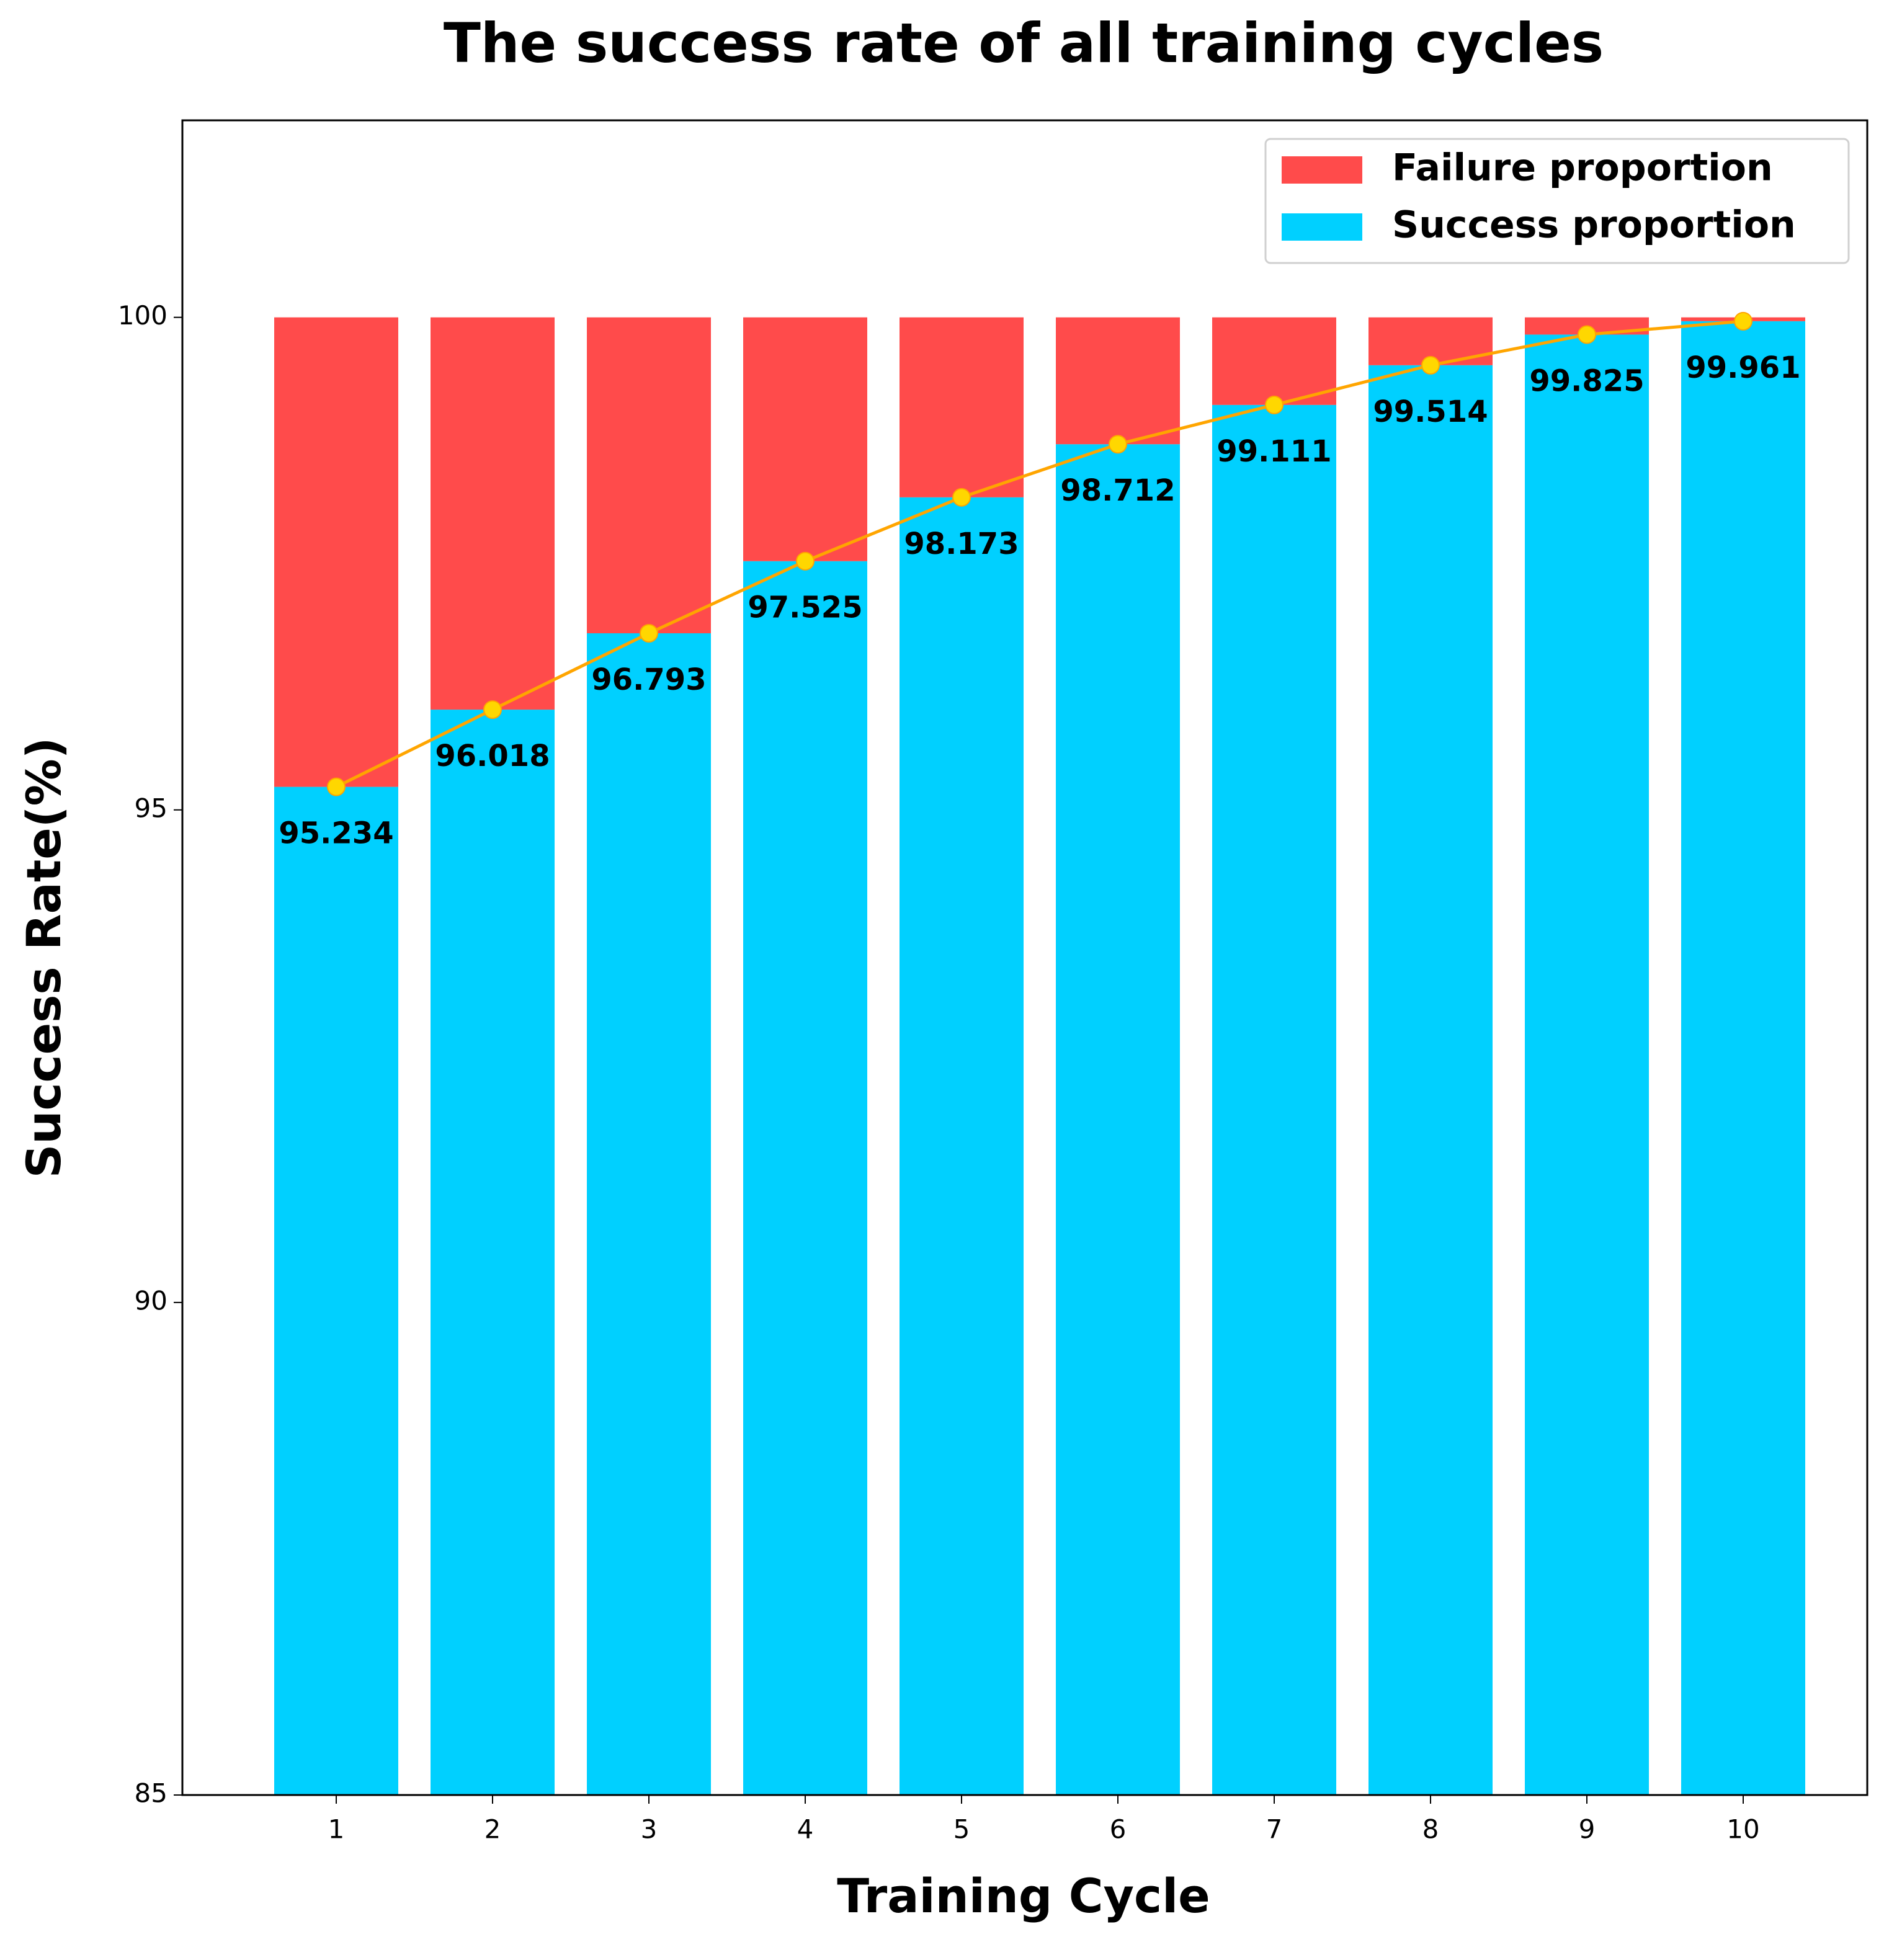 The image size is (1902, 1960). Describe the element at coordinates (649, 1829) in the screenshot. I see `x-tick-label: 3` at that location.